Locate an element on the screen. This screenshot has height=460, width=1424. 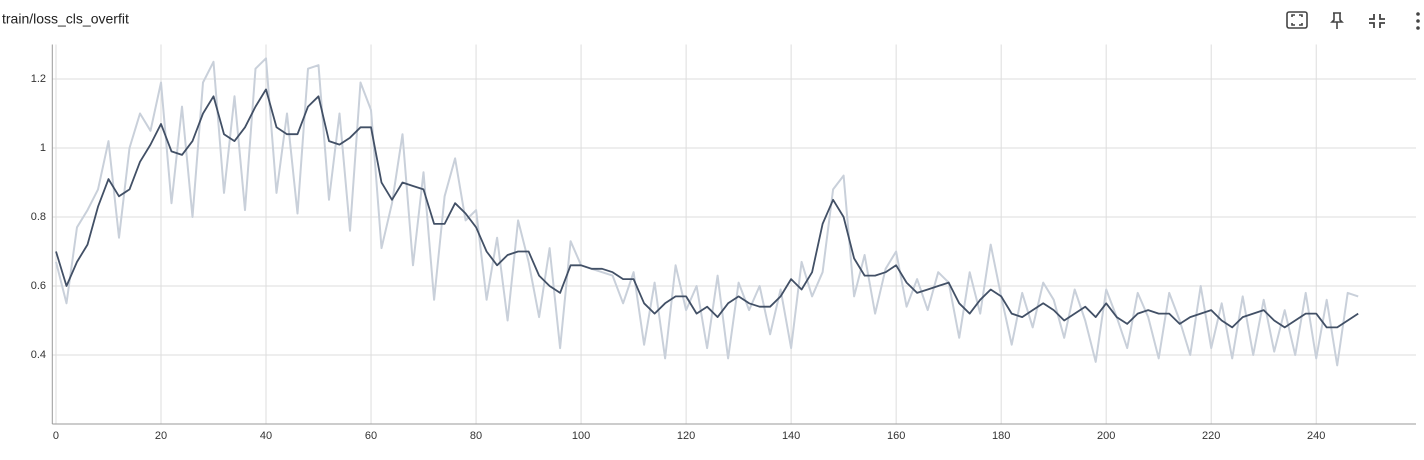
x-tick-label: 220 is located at coordinates (1211, 436).